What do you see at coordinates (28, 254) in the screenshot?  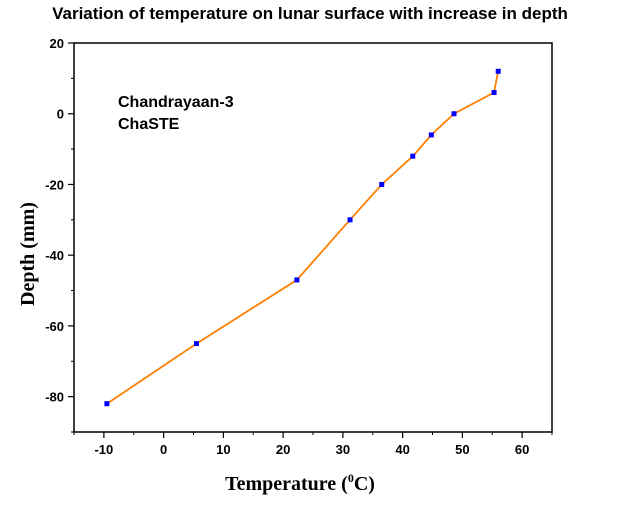 I see `y-axis-title: Depth (mm)` at bounding box center [28, 254].